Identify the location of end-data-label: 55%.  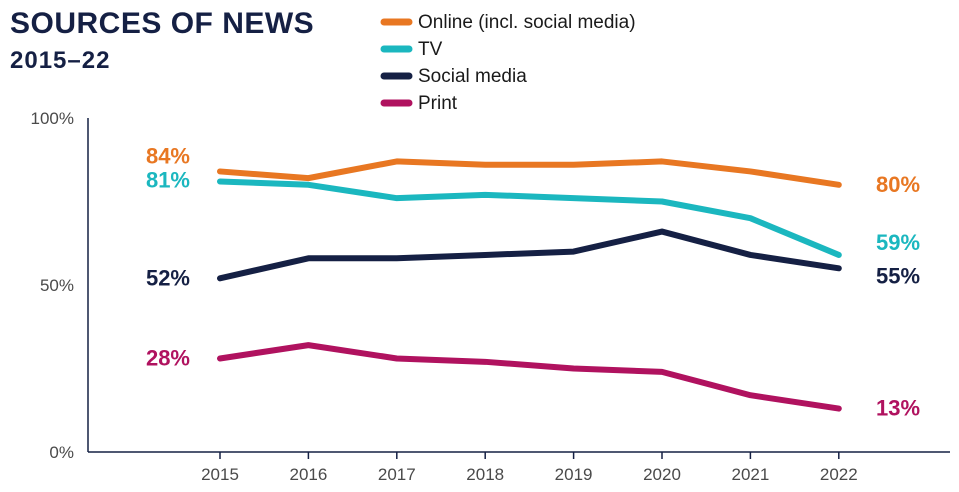
(898, 275).